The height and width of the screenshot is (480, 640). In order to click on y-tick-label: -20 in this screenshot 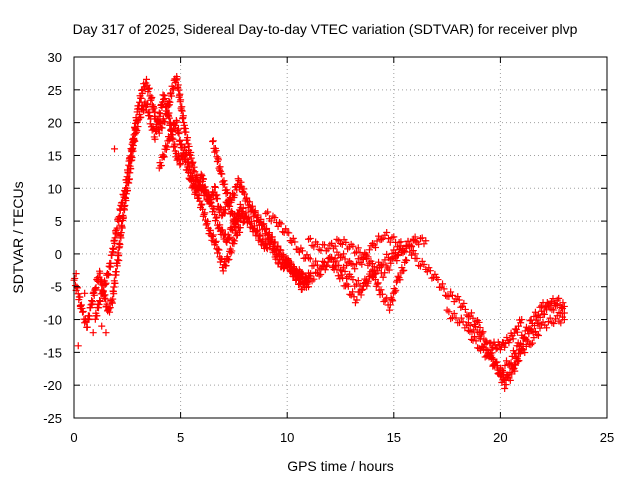, I will do `click(52, 385)`.